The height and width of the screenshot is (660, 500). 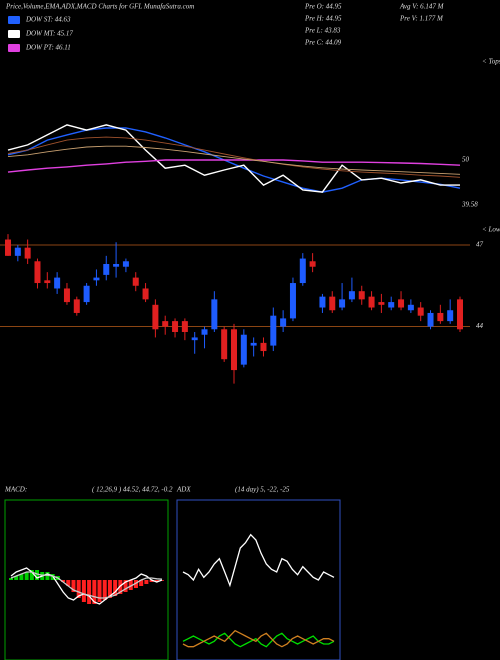 I want to click on legend-label: DOW PT: 46.11, so click(x=48, y=48).